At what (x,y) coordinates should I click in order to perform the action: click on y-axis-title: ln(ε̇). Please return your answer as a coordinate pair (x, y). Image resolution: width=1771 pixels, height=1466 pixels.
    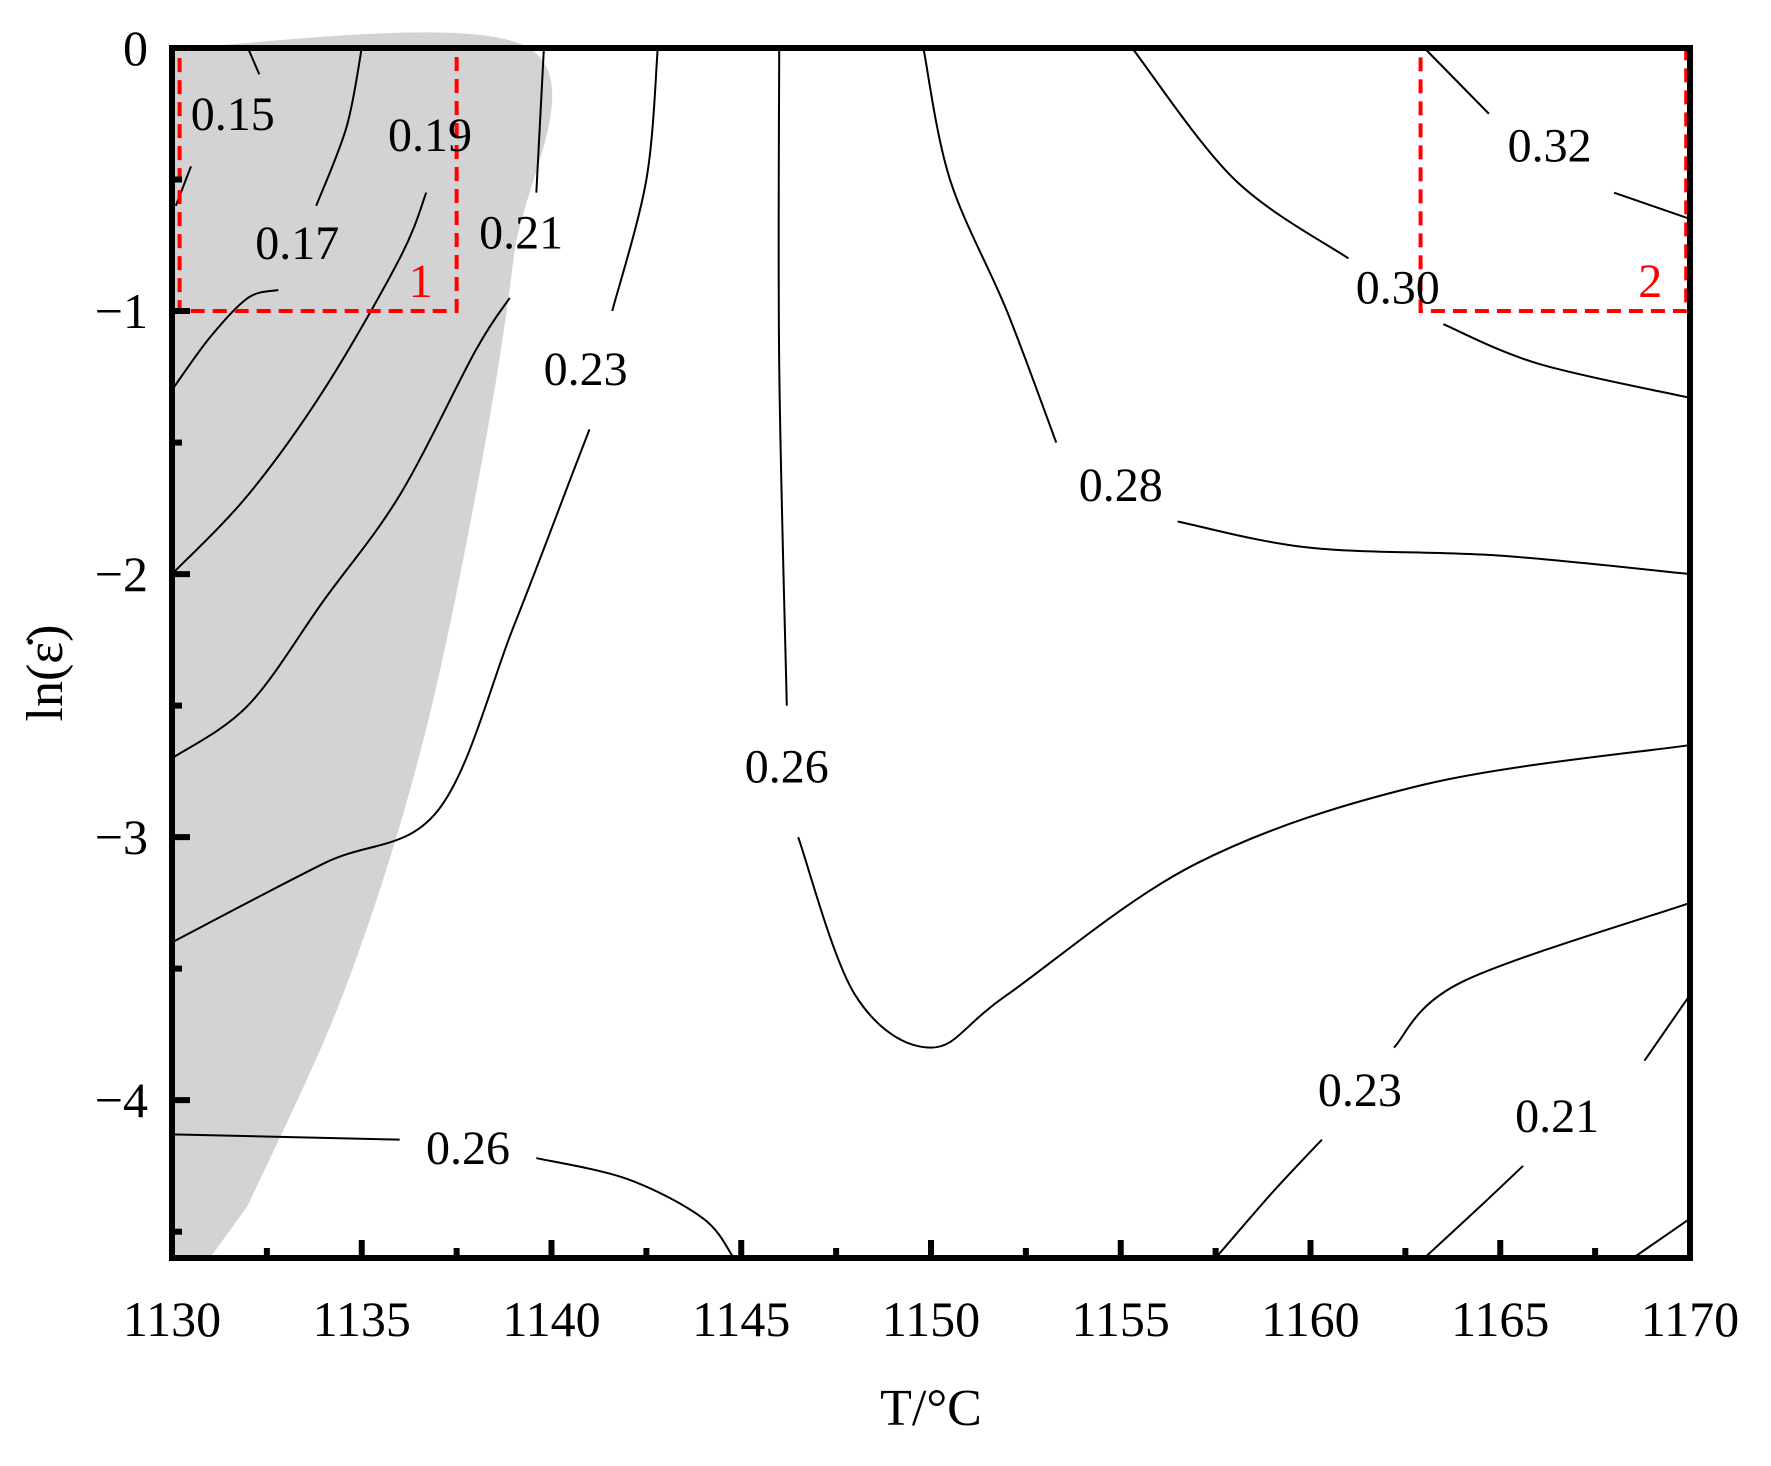
    Looking at the image, I should click on (45, 673).